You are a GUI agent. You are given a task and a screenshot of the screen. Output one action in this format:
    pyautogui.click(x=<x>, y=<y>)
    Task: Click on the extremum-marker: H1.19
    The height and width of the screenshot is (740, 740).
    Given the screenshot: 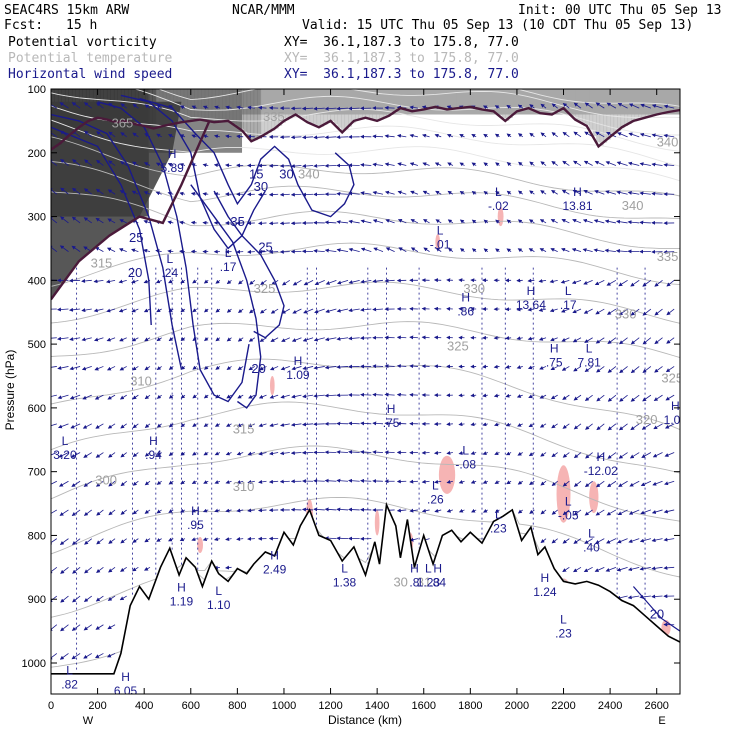 What is the action you would take?
    pyautogui.click(x=182, y=595)
    